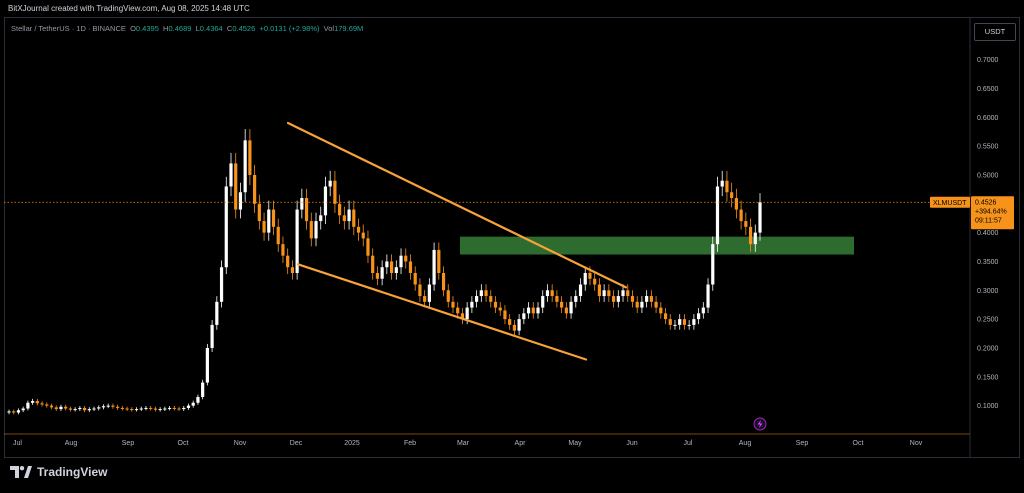 Image resolution: width=1024 pixels, height=493 pixels. Describe the element at coordinates (296, 443) in the screenshot. I see `x-tick-label: Dec` at that location.